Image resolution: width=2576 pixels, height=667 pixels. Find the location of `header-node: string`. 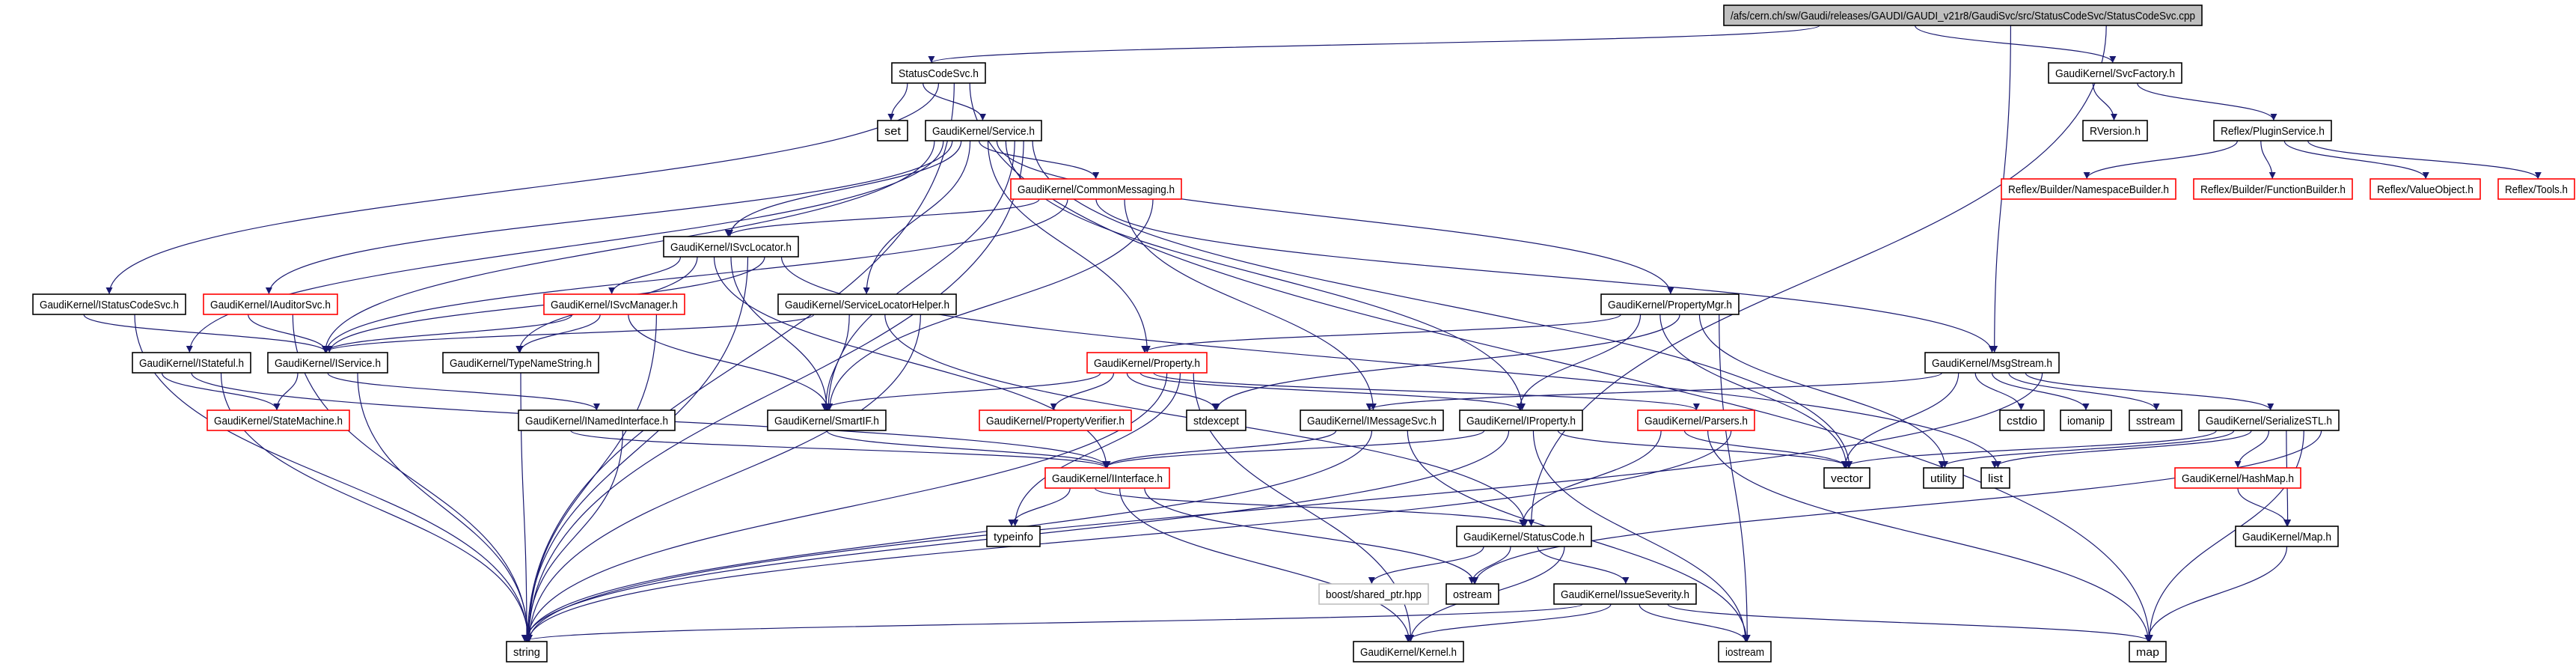

header-node: string is located at coordinates (527, 652).